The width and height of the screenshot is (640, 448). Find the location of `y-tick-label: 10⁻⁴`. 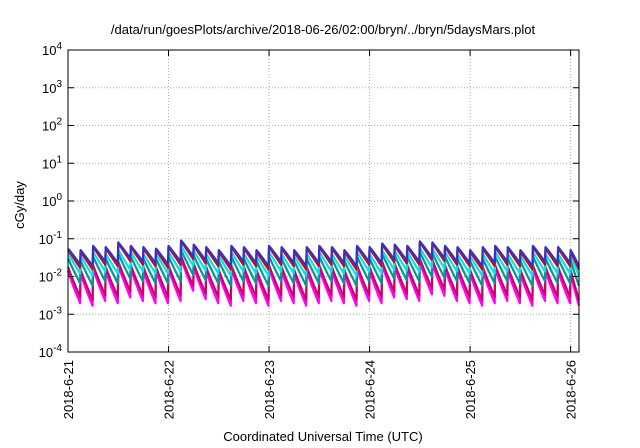

y-tick-label: 10⁻⁴ is located at coordinates (51, 351).